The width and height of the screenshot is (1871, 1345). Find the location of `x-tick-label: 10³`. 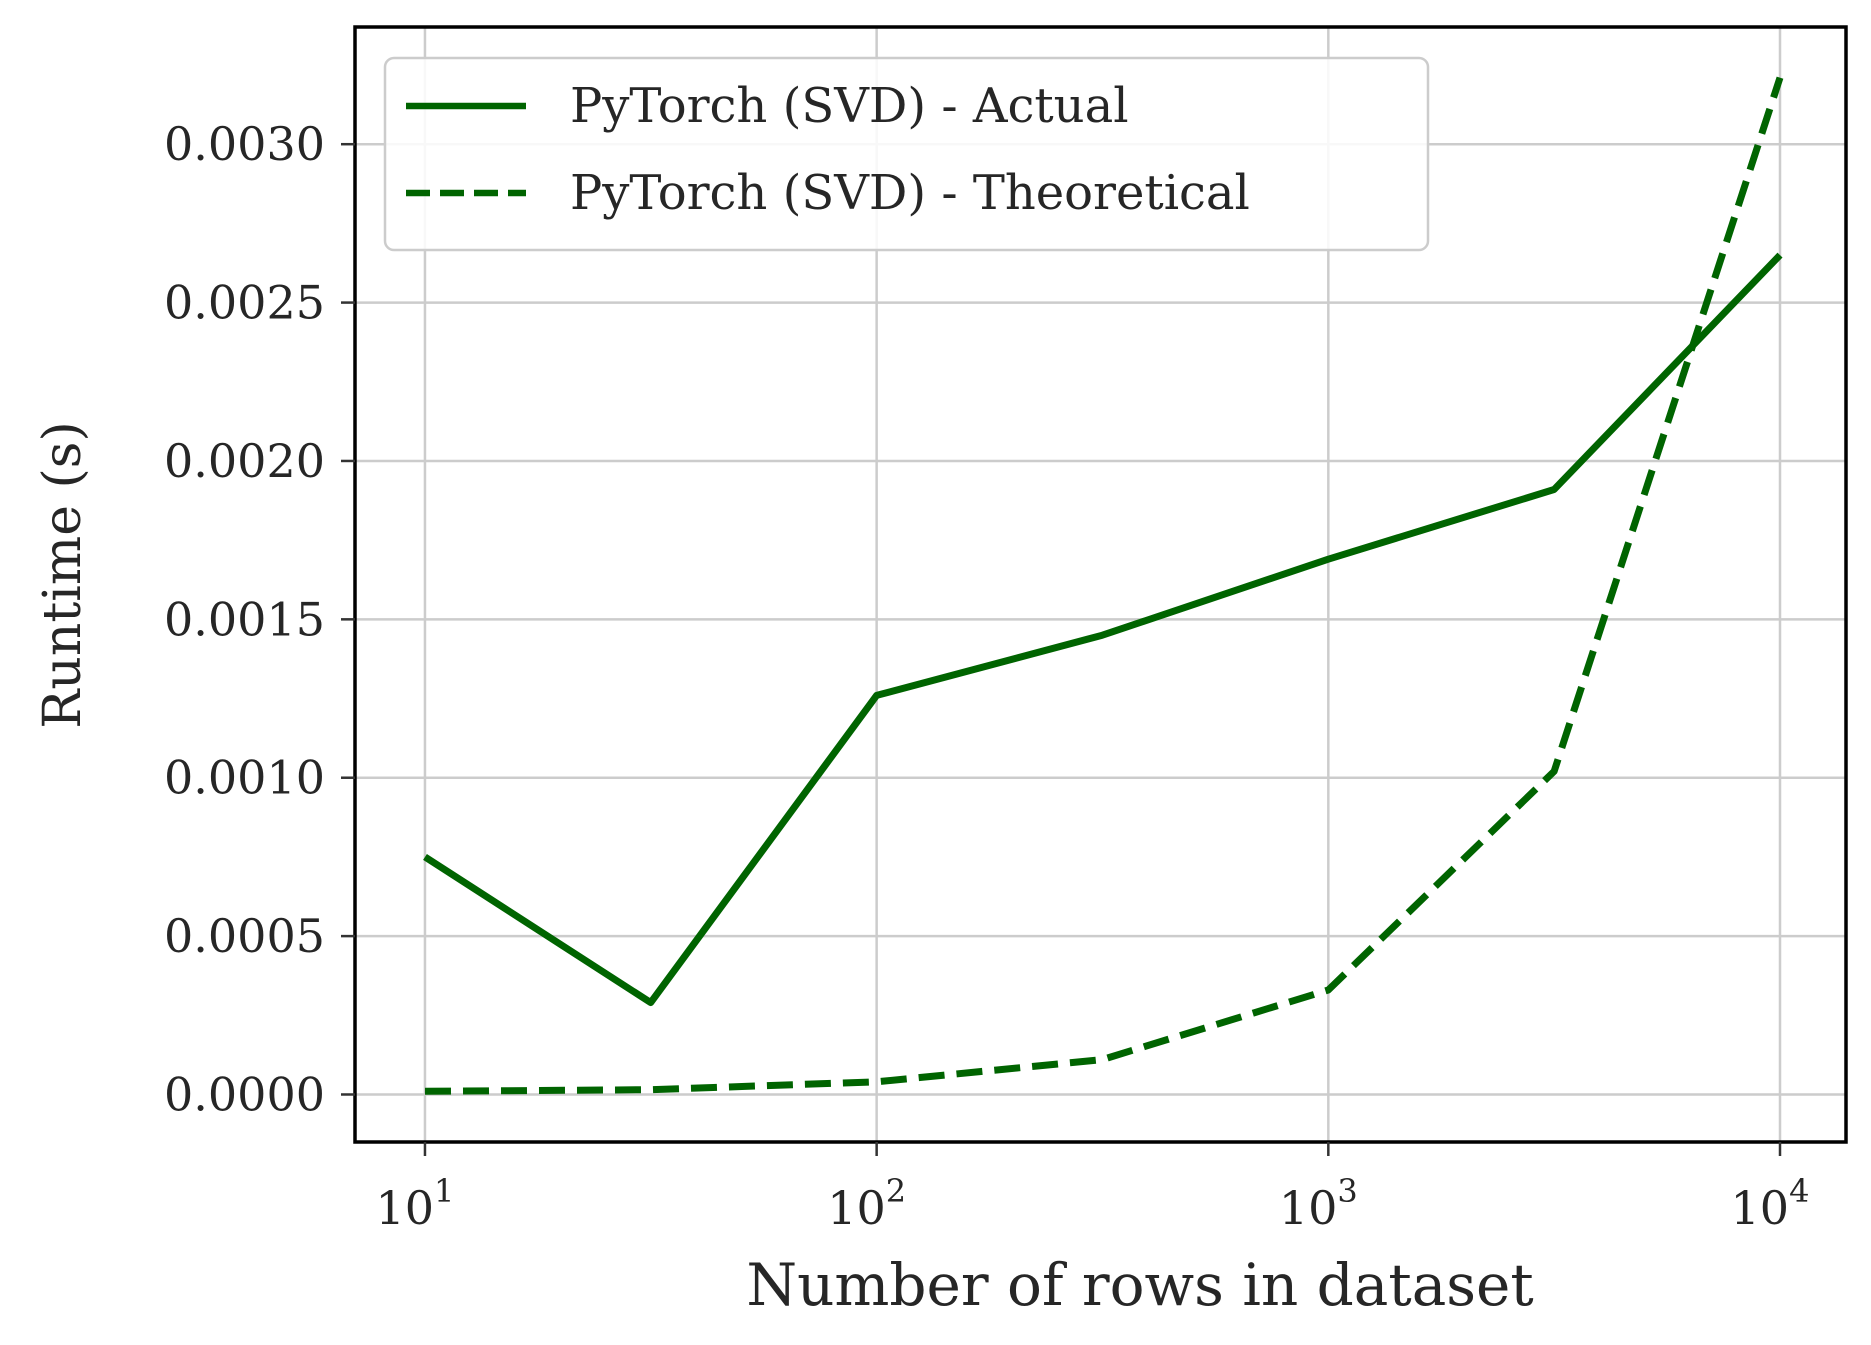

x-tick-label: 10³ is located at coordinates (1318, 1203).